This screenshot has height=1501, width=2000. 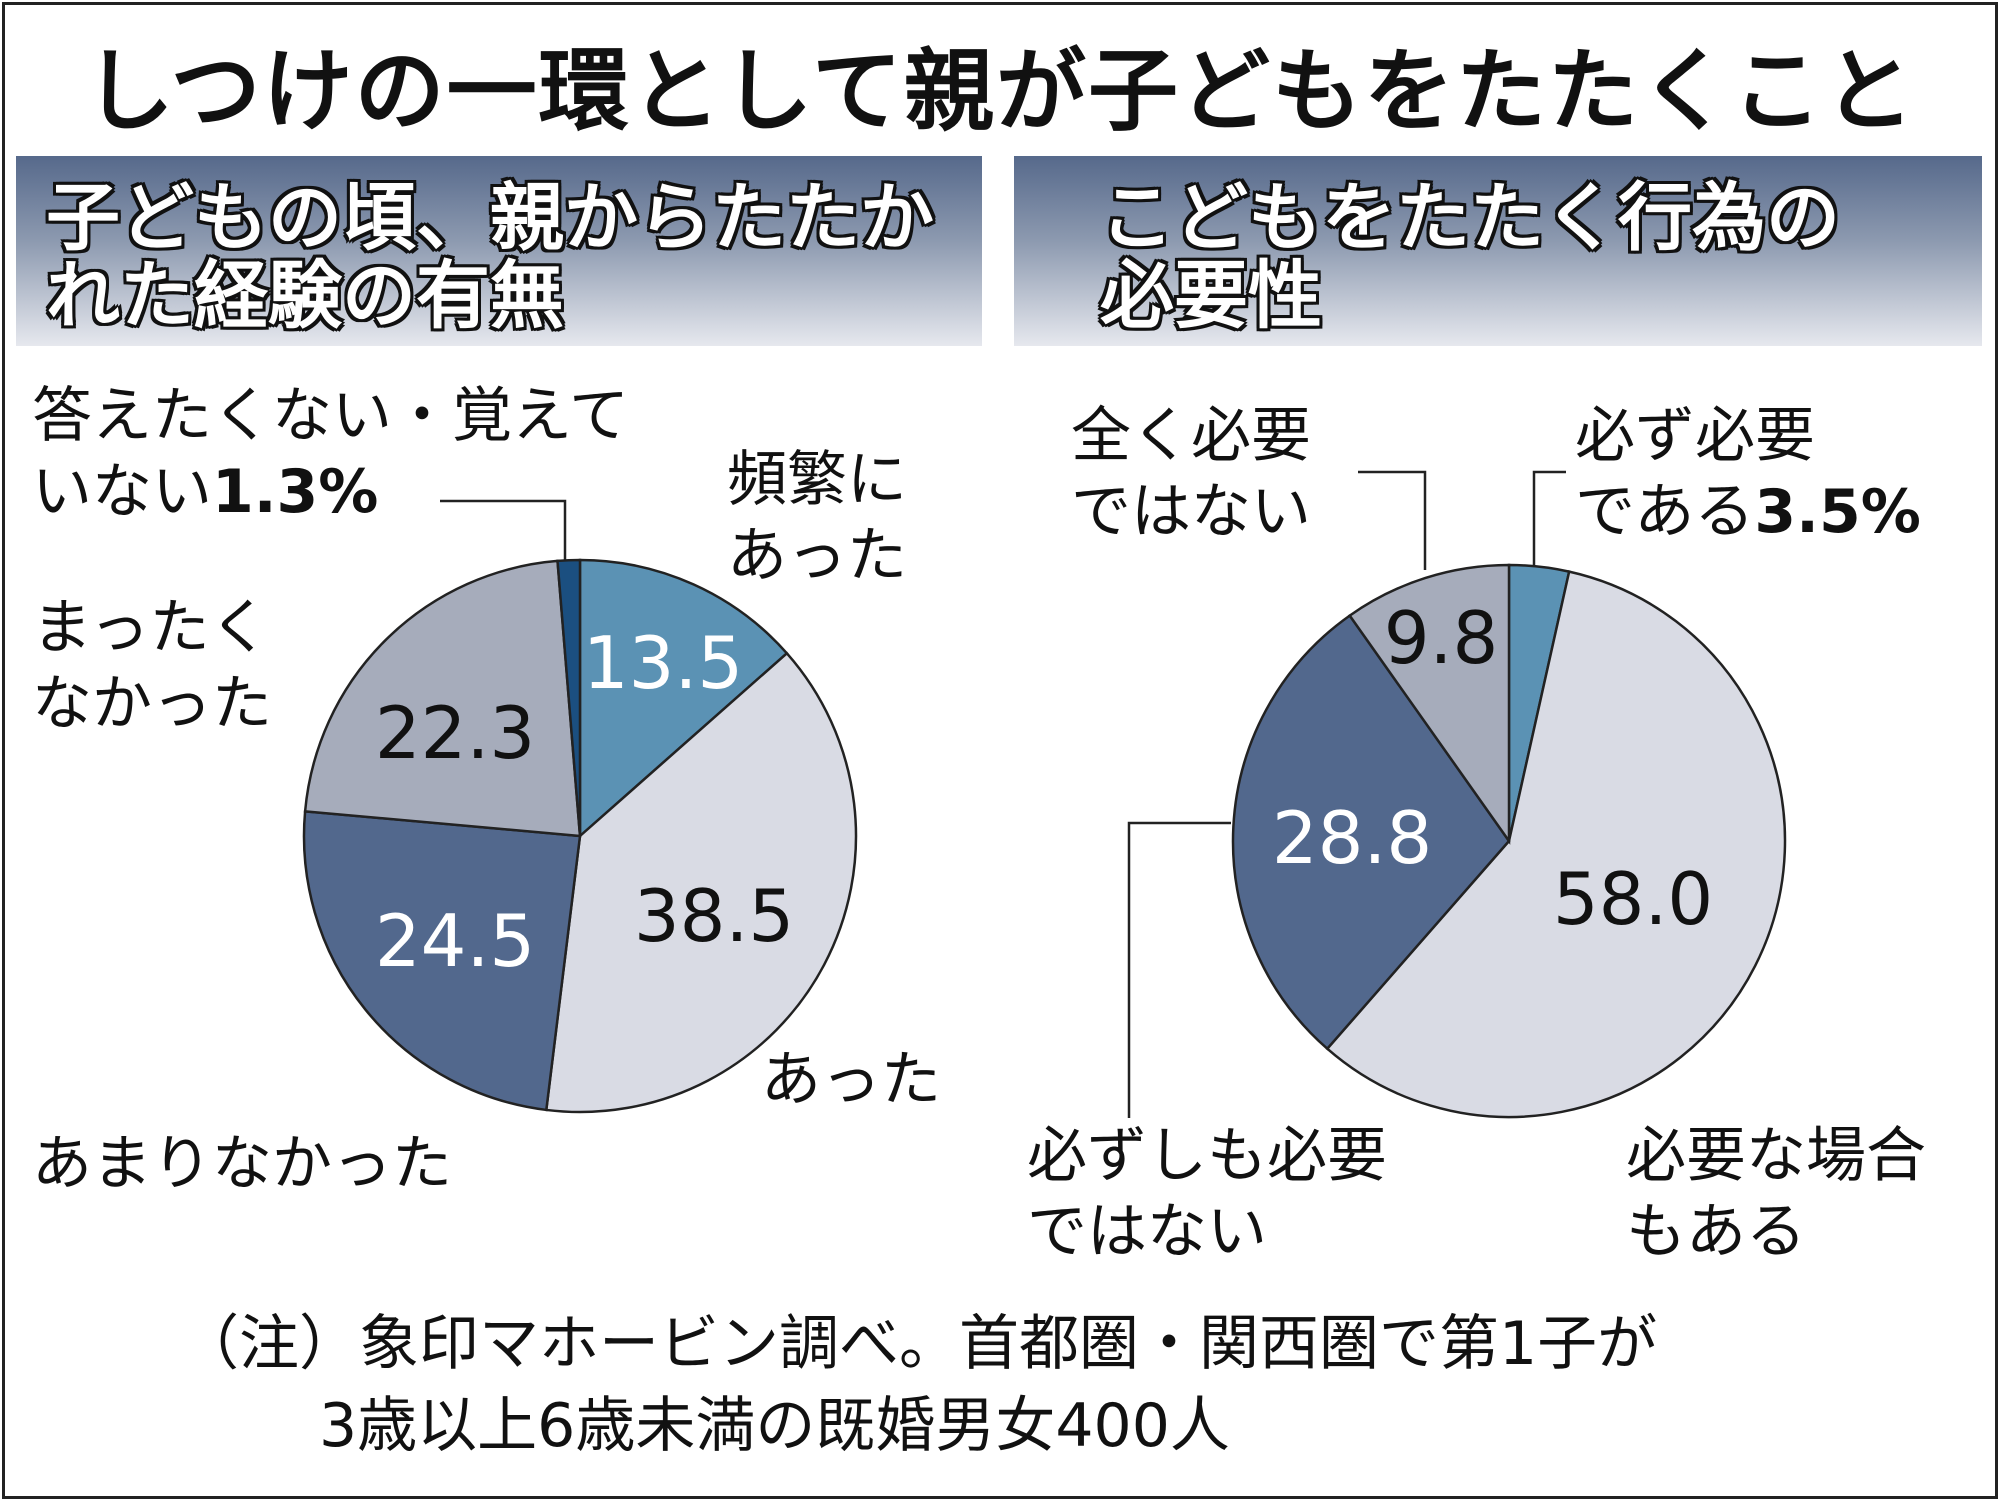 What do you see at coordinates (714, 916) in the screenshot?
I see `value-yes: 38.5` at bounding box center [714, 916].